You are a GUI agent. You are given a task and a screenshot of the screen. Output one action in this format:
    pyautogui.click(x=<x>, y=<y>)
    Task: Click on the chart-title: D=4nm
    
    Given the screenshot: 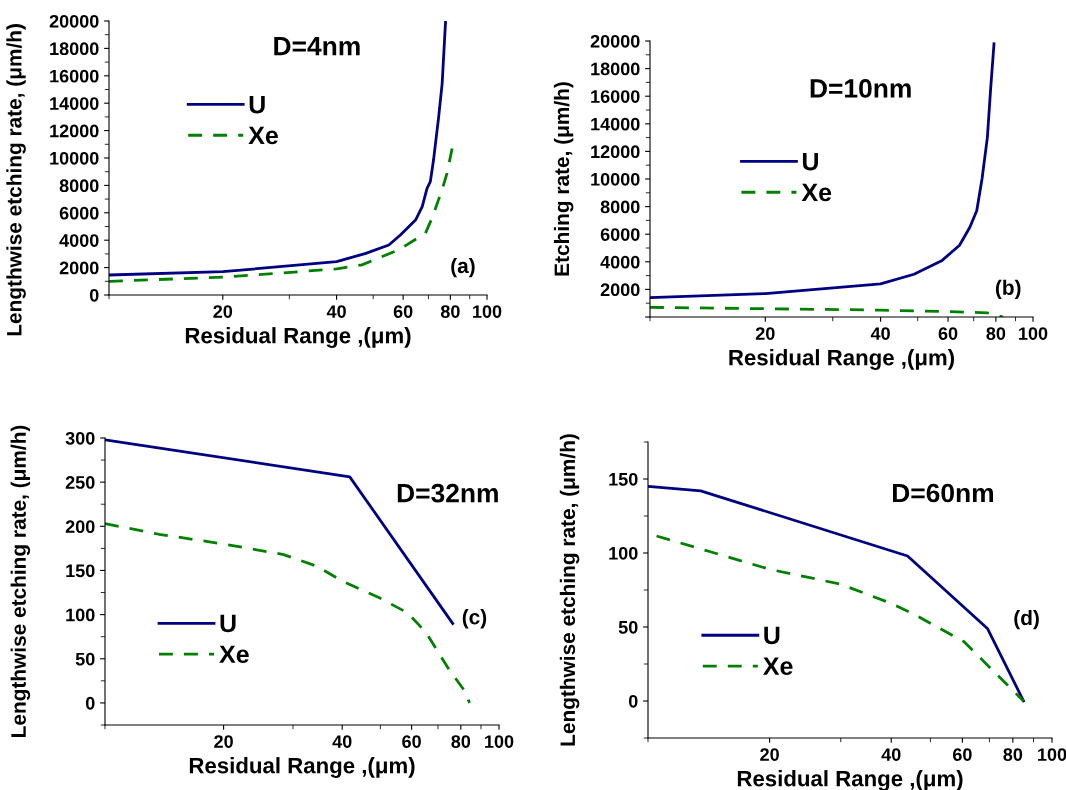 What is the action you would take?
    pyautogui.click(x=317, y=46)
    